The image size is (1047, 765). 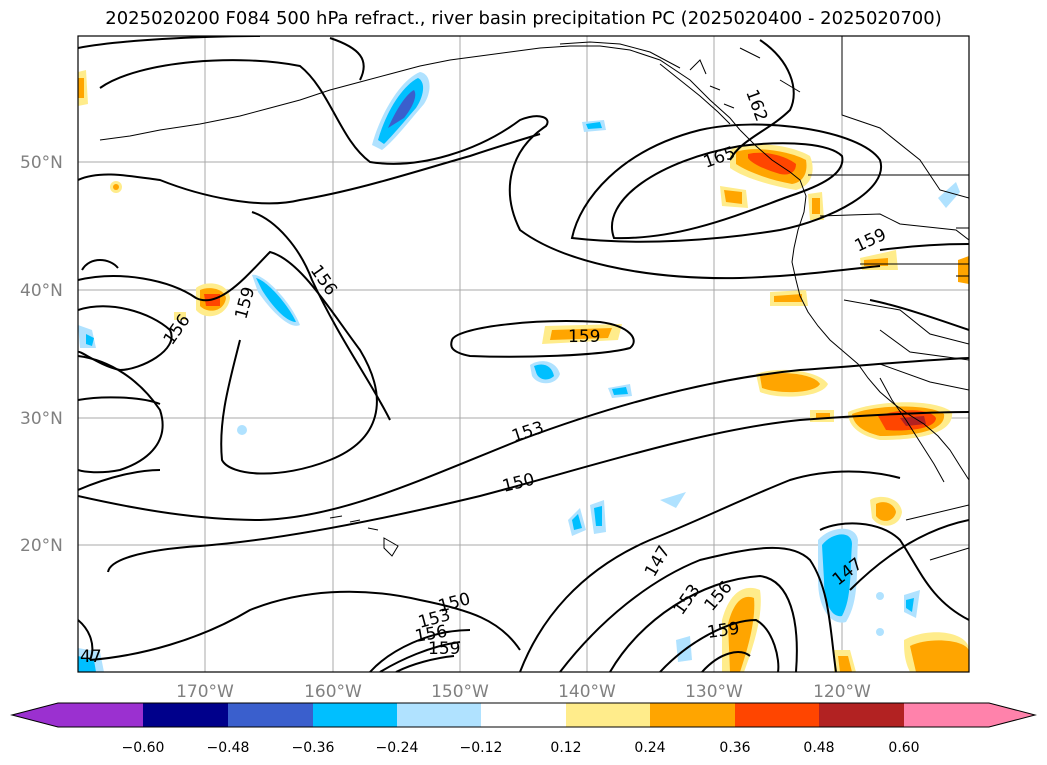 I want to click on lat-label: 30°N, so click(x=41, y=419).